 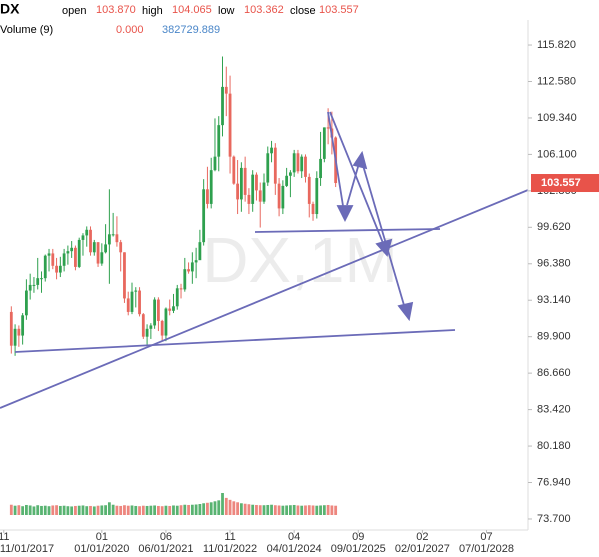 What do you see at coordinates (130, 30) in the screenshot?
I see `value: 0.000` at bounding box center [130, 30].